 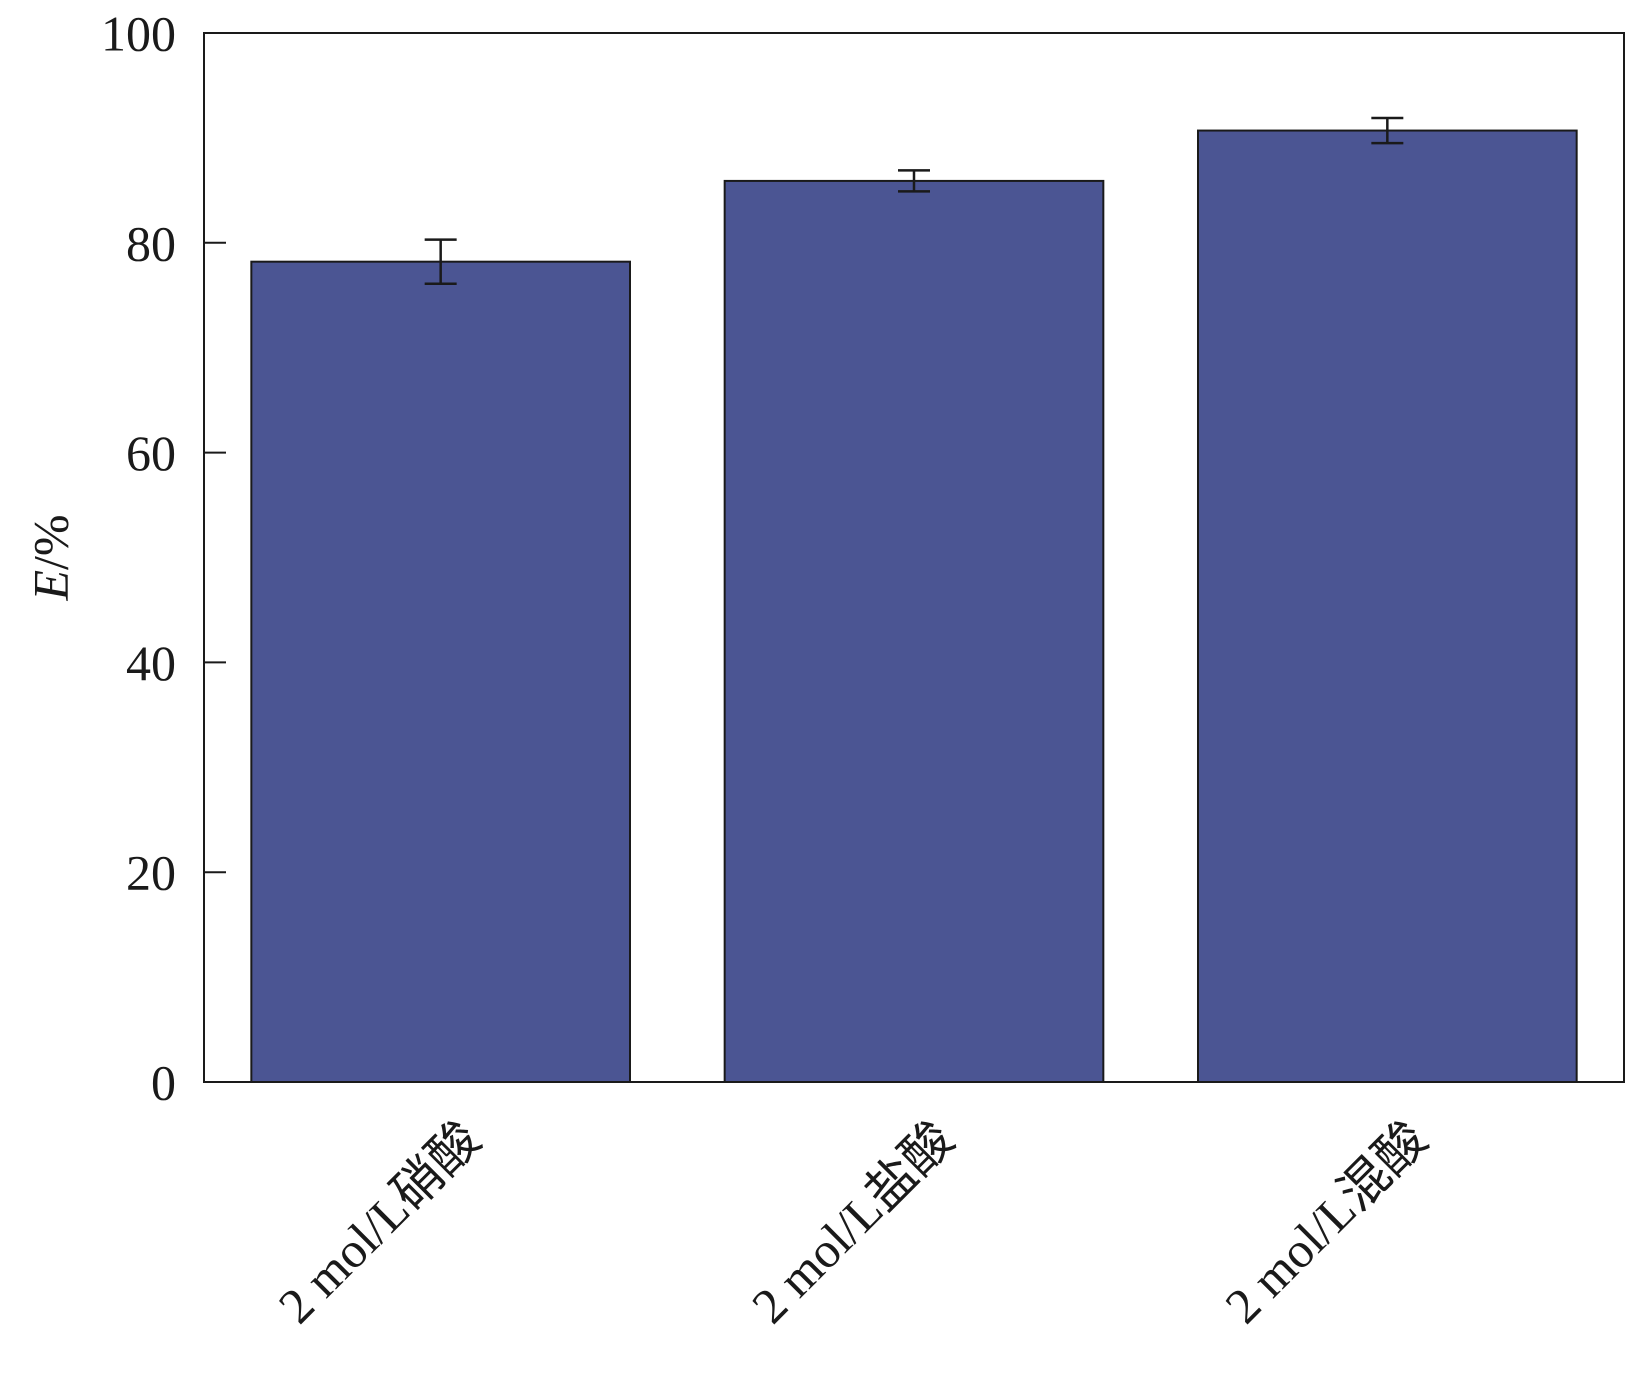 I want to click on y-tick-label-2: 40, so click(x=151, y=663).